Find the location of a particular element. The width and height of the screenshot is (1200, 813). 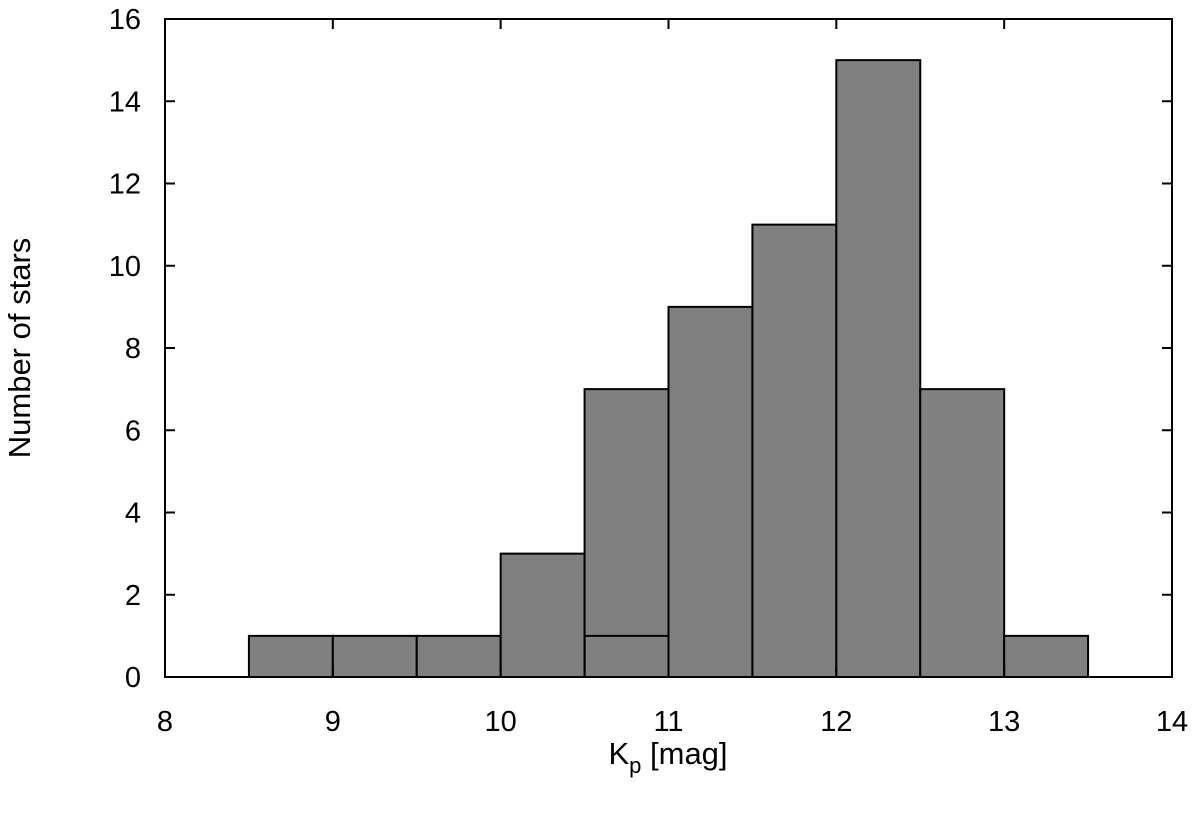

x-axis-label: Kp [mag] is located at coordinates (667, 757).